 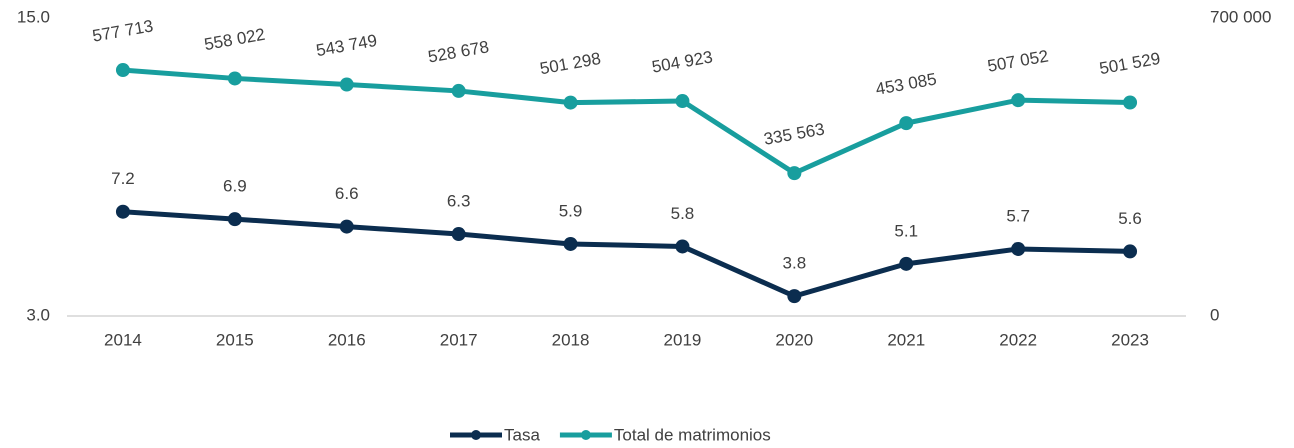 I want to click on x-tick-label: 2015, so click(x=235, y=339).